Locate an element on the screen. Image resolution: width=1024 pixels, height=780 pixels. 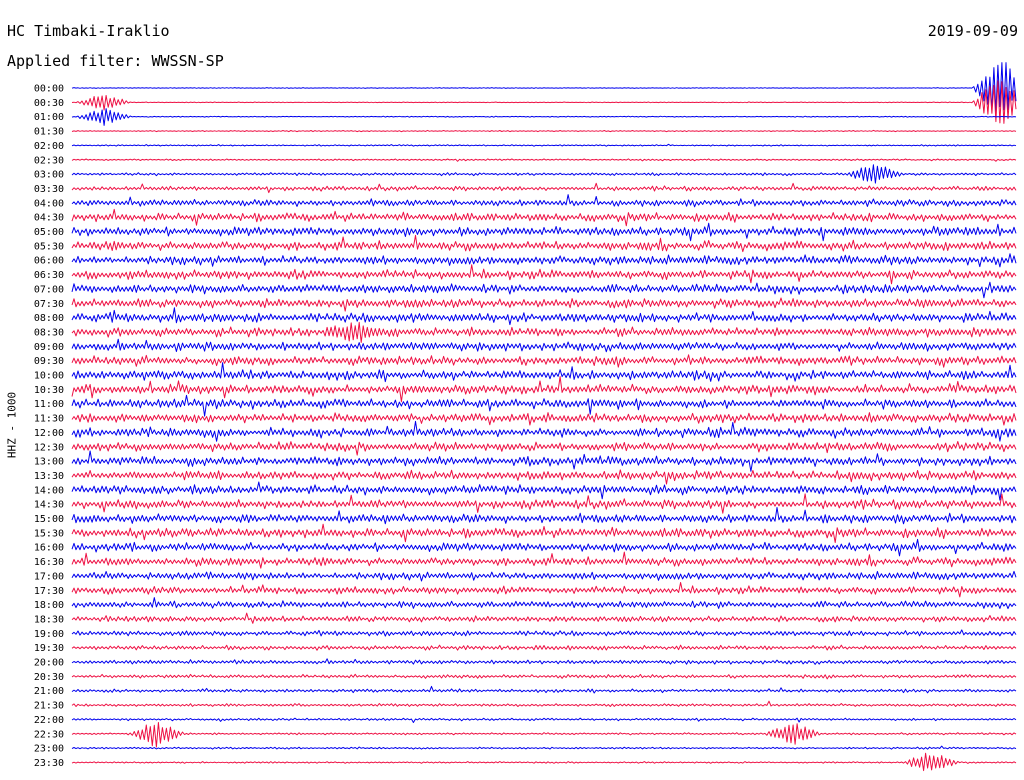
time-tick-label: 08:30 is located at coordinates (49, 332).